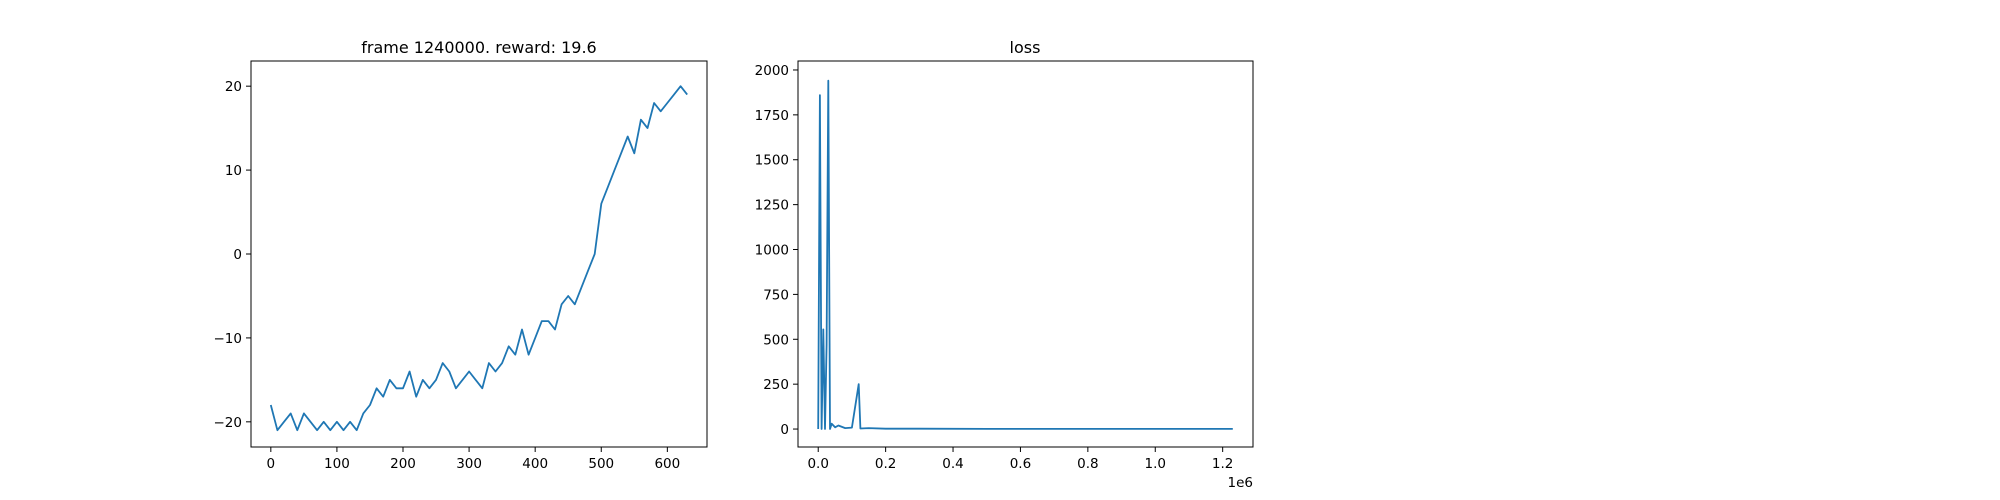  I want to click on loss-chart-y-tick-label: 500, so click(776, 340).